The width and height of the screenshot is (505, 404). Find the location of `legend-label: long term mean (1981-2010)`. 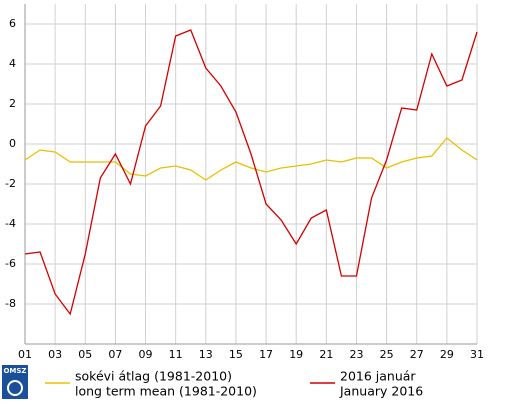

legend-label: long term mean (1981-2010) is located at coordinates (166, 391).